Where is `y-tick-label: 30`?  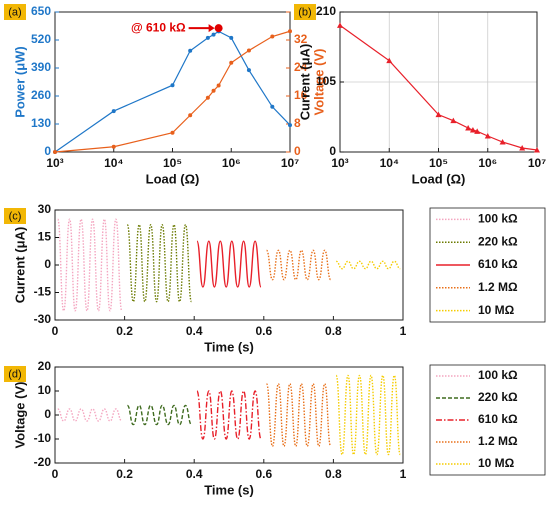
y-tick-label: 30 is located at coordinates (45, 209).